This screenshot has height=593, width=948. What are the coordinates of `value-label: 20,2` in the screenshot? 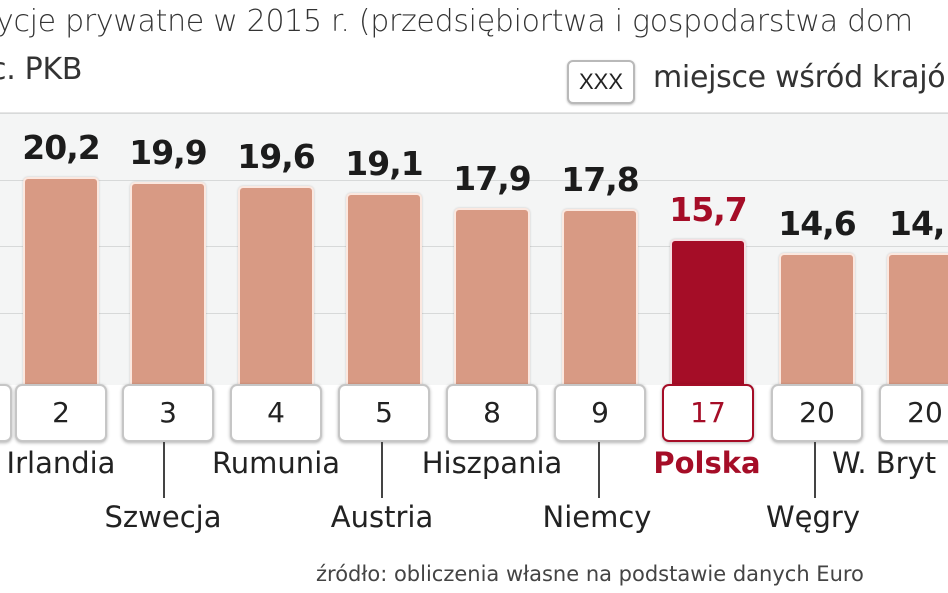 It's located at (61, 147).